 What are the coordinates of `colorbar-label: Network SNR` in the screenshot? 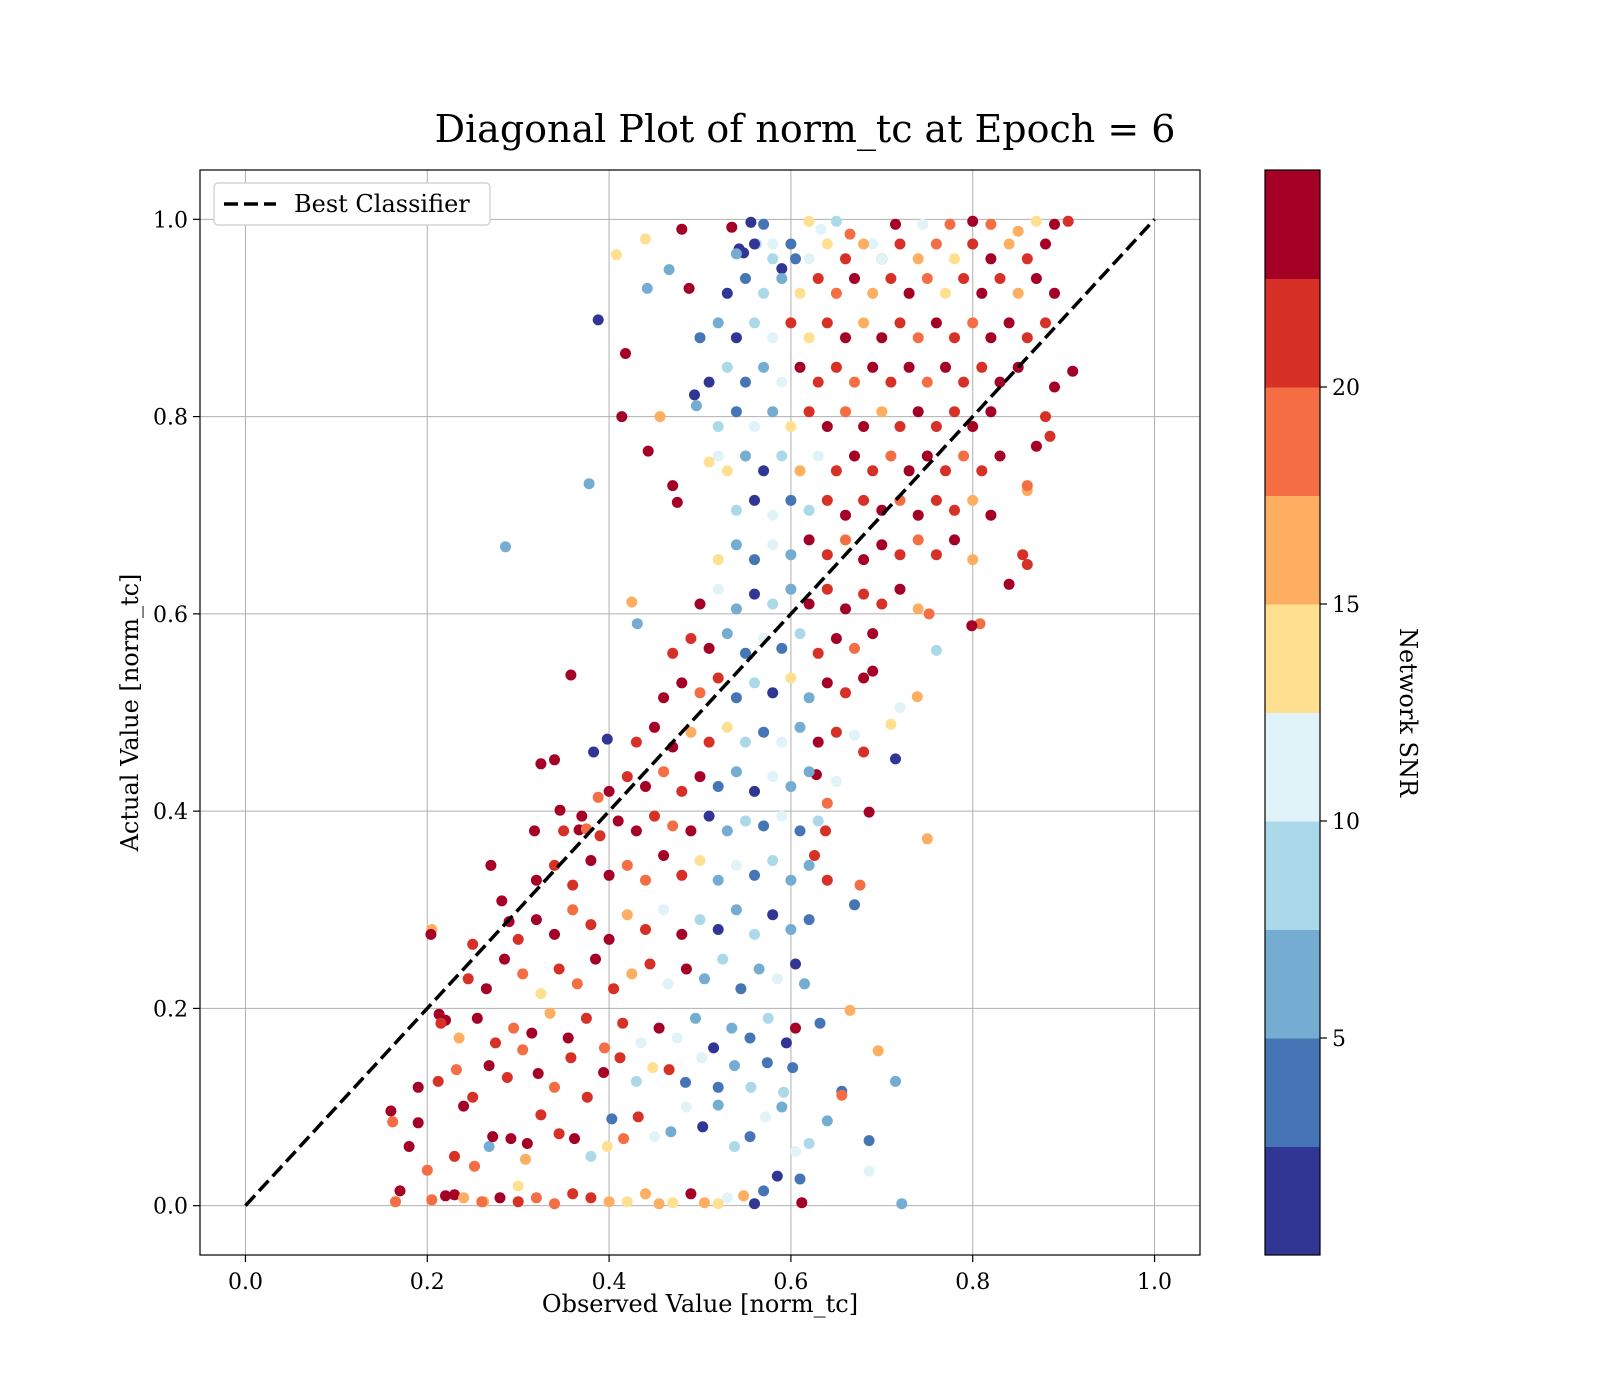 It's located at (1408, 713).